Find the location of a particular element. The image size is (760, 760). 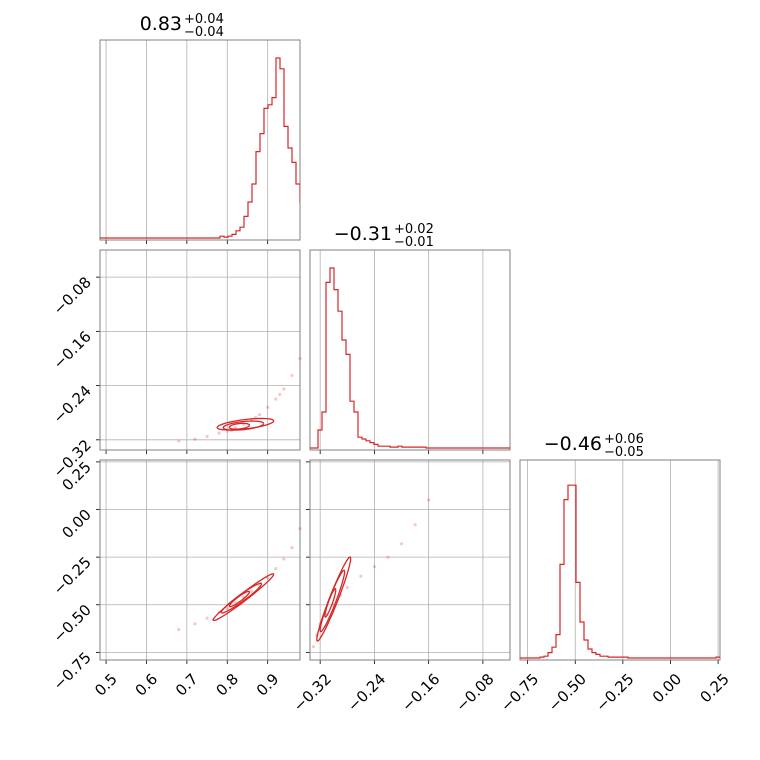

x-tick-label: −0.75 is located at coordinates (519, 692).